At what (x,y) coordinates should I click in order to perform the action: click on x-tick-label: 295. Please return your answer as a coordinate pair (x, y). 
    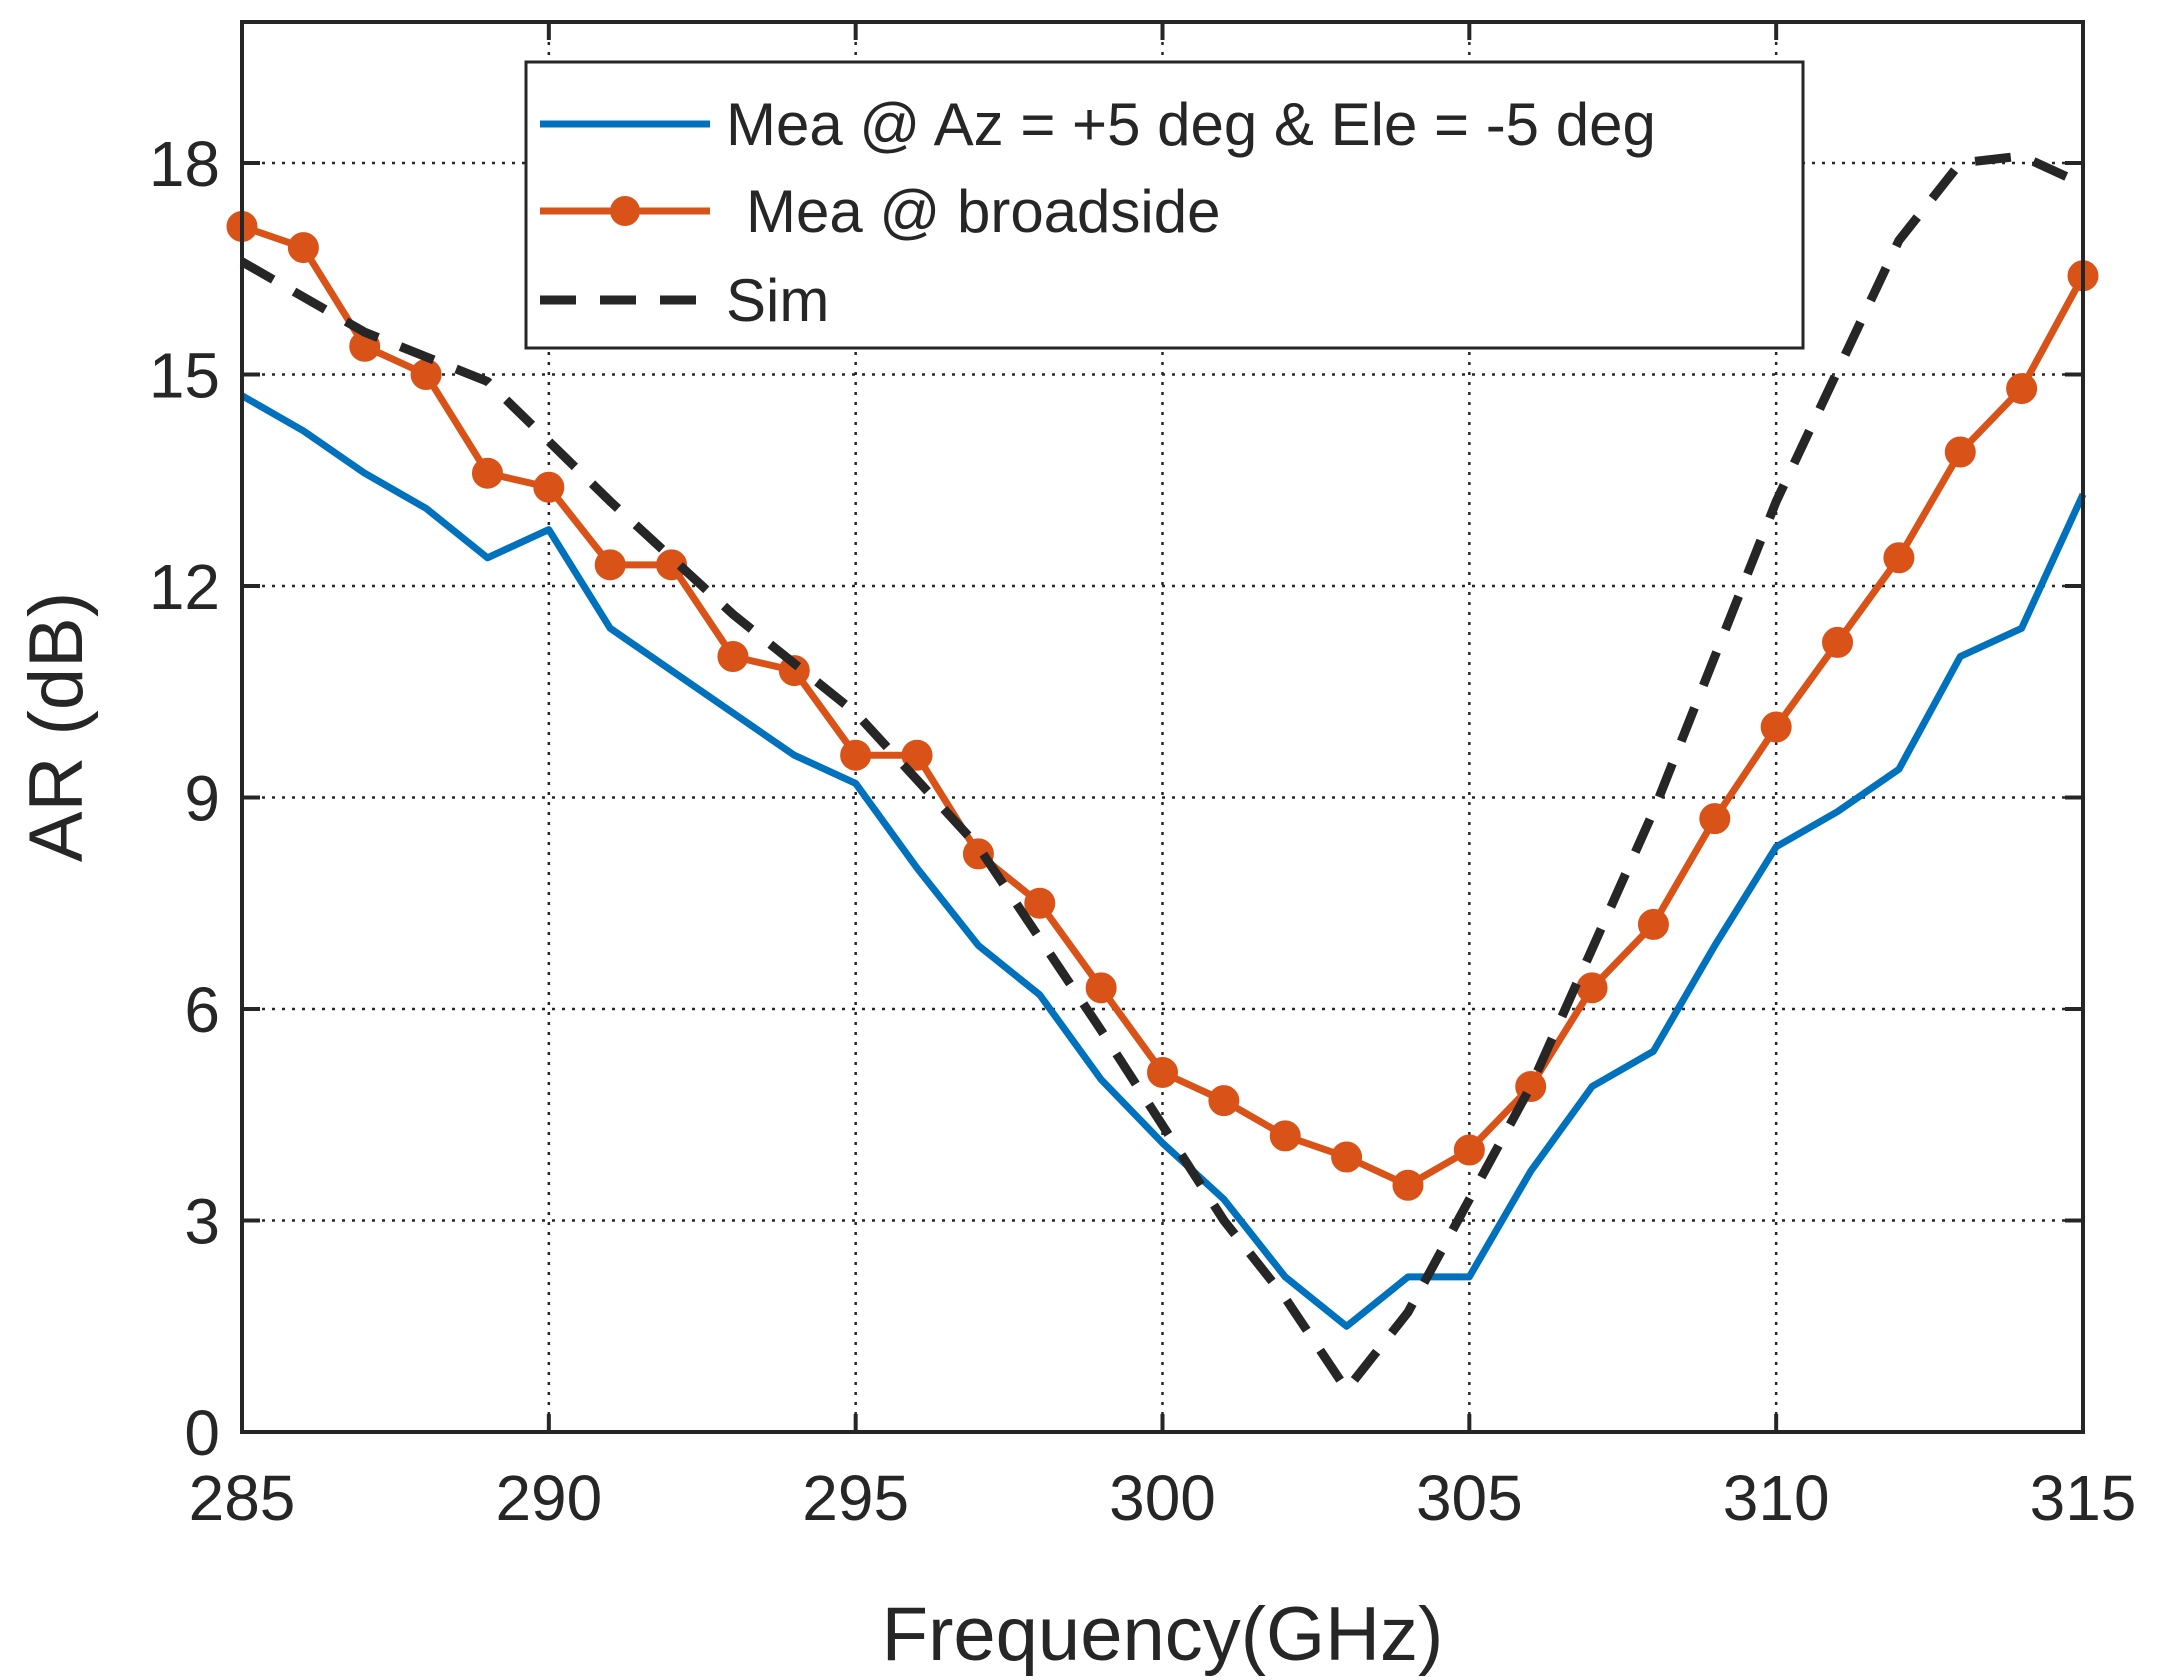
    Looking at the image, I should click on (855, 1498).